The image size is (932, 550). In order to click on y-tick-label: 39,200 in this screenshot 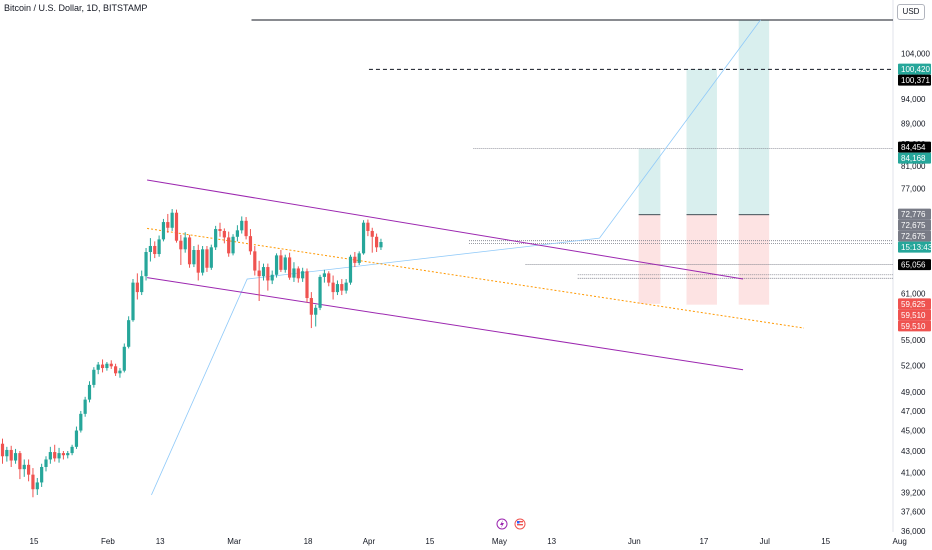, I will do `click(913, 493)`.